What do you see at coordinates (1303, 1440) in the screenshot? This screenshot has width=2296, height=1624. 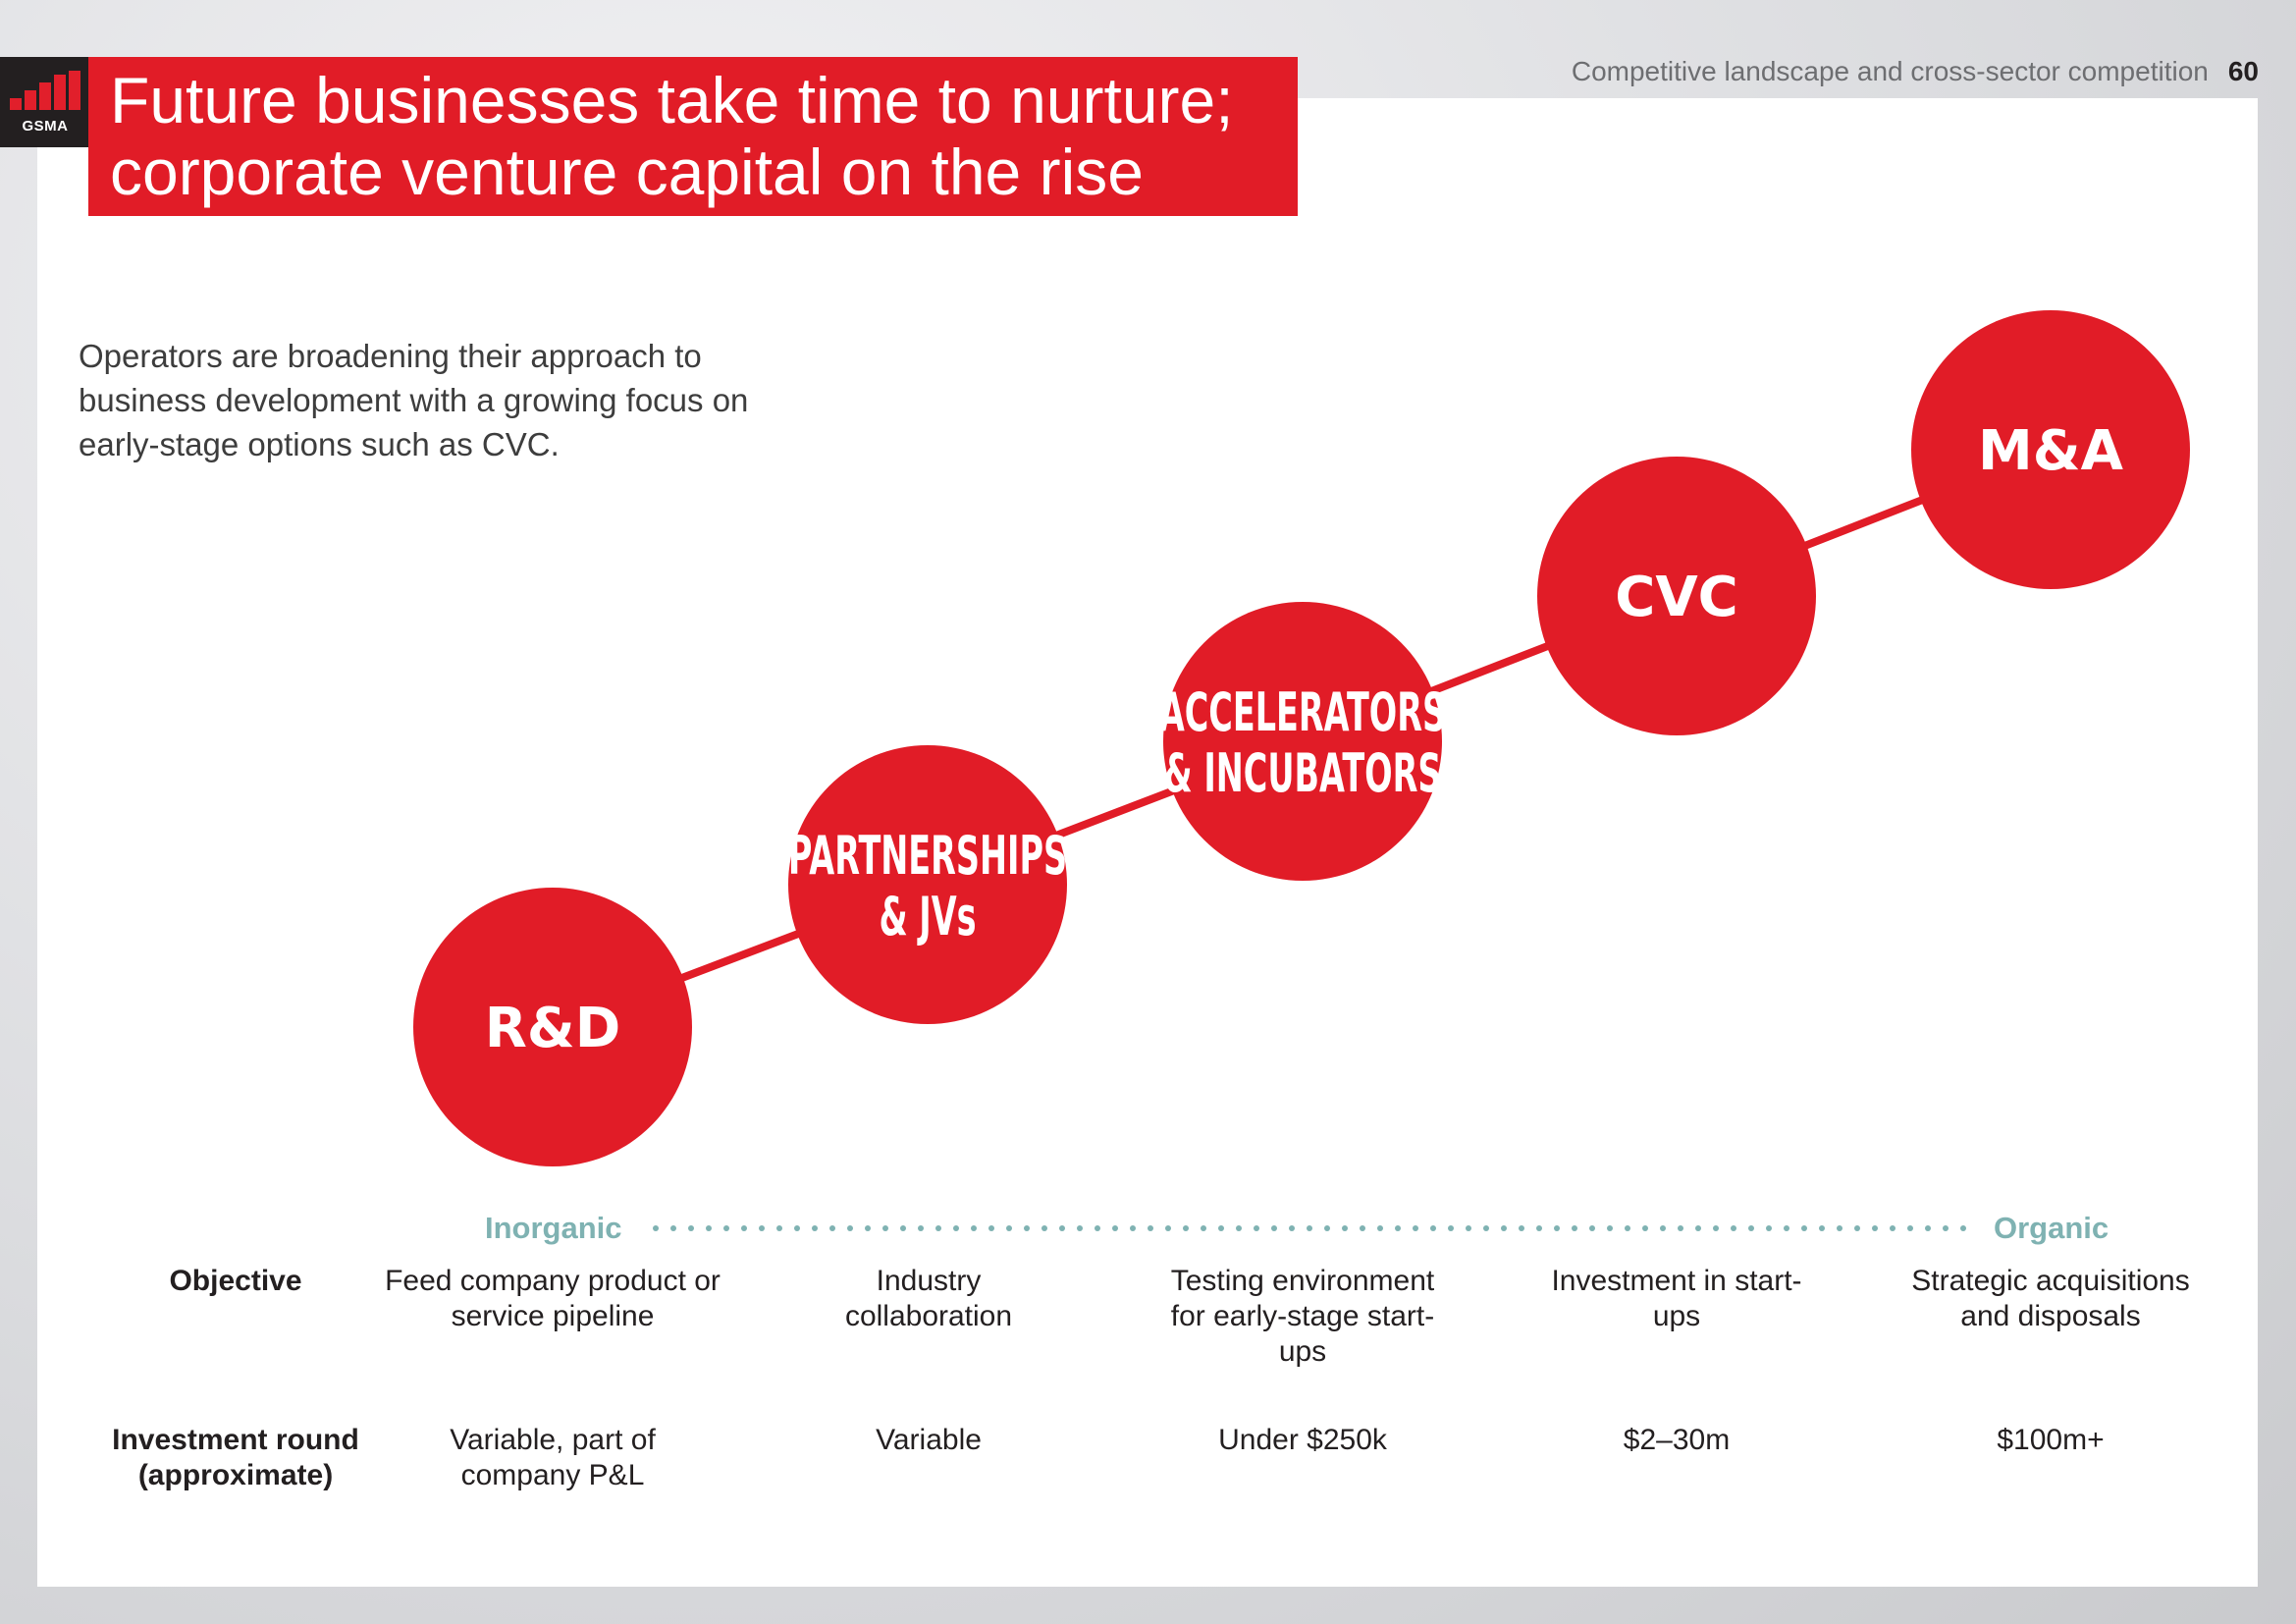 I see `investment-accelerators: Under $250k` at bounding box center [1303, 1440].